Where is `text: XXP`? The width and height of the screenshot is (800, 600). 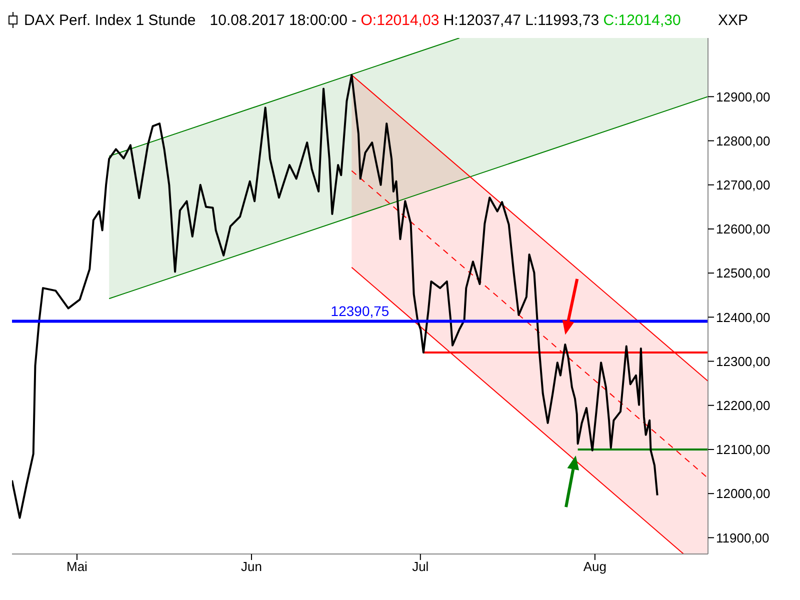 text: XXP is located at coordinates (733, 20).